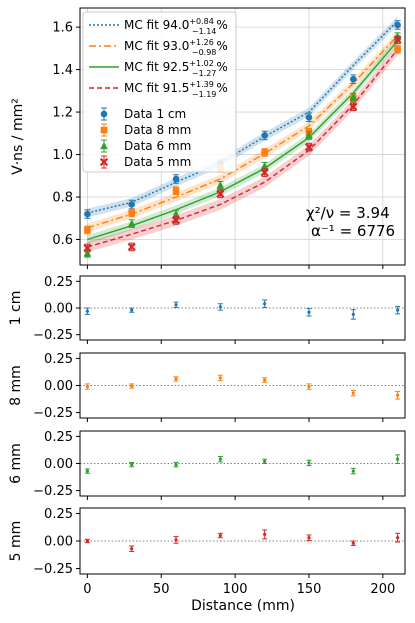 The image size is (415, 623). What do you see at coordinates (155, 114) in the screenshot?
I see `legend-data-label: Data 1 cm` at bounding box center [155, 114].